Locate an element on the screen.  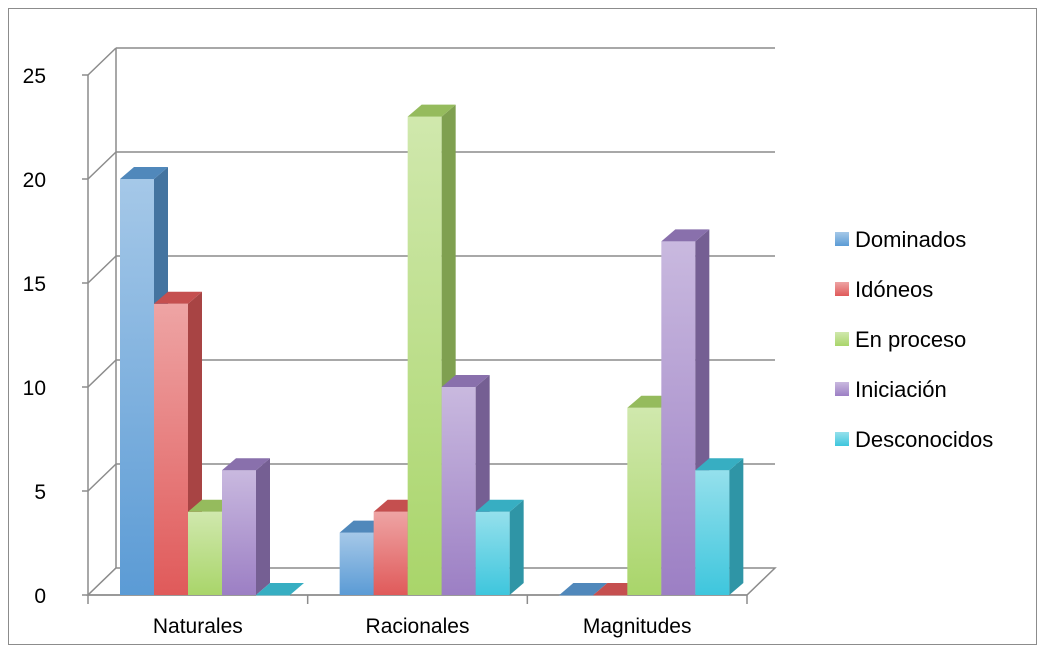
y-tick-label: 25 is located at coordinates (34, 76).